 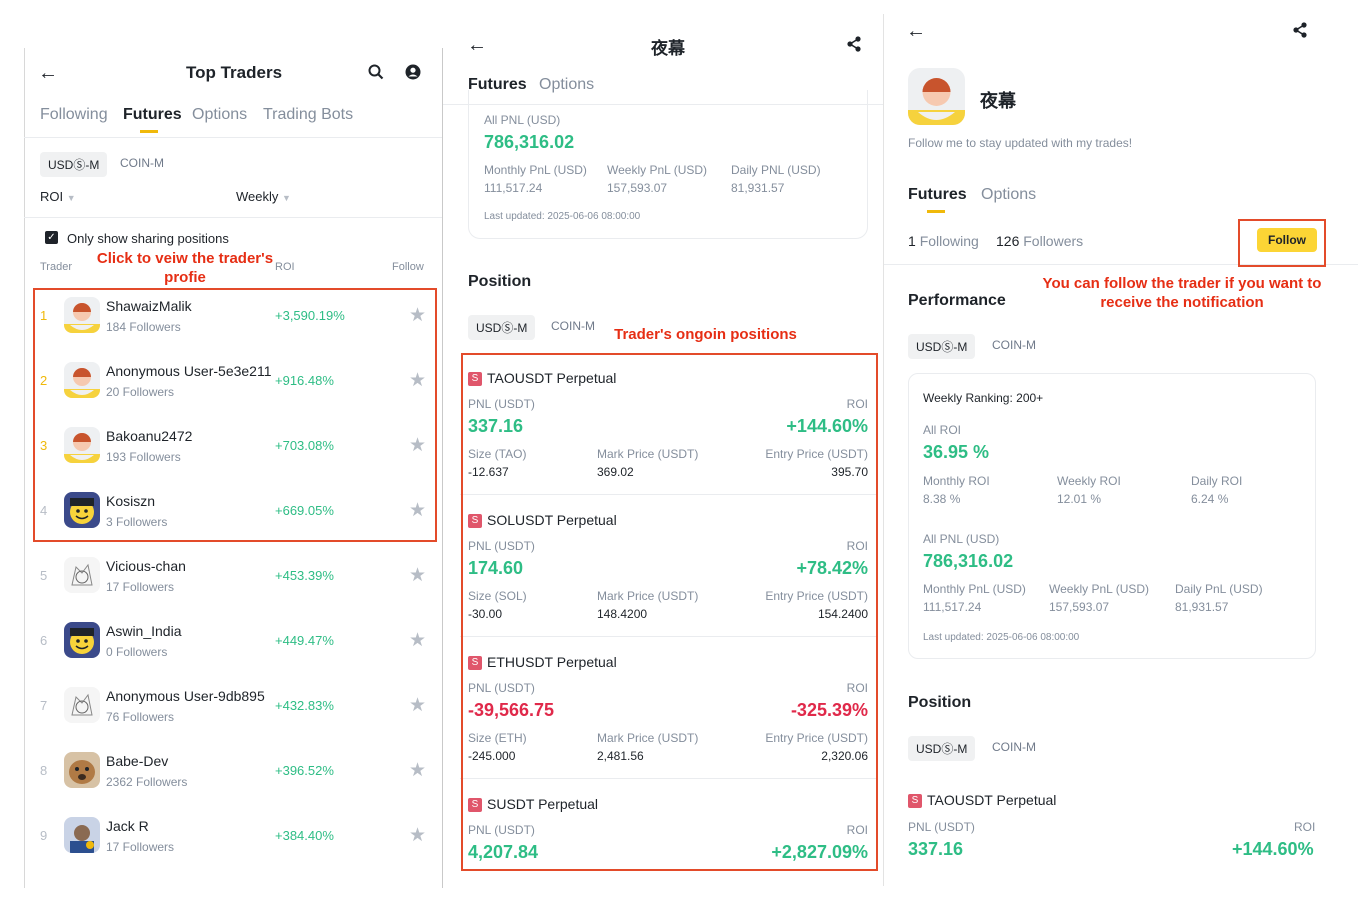 I want to click on entry-price-value: 154.2400, so click(x=842, y=614).